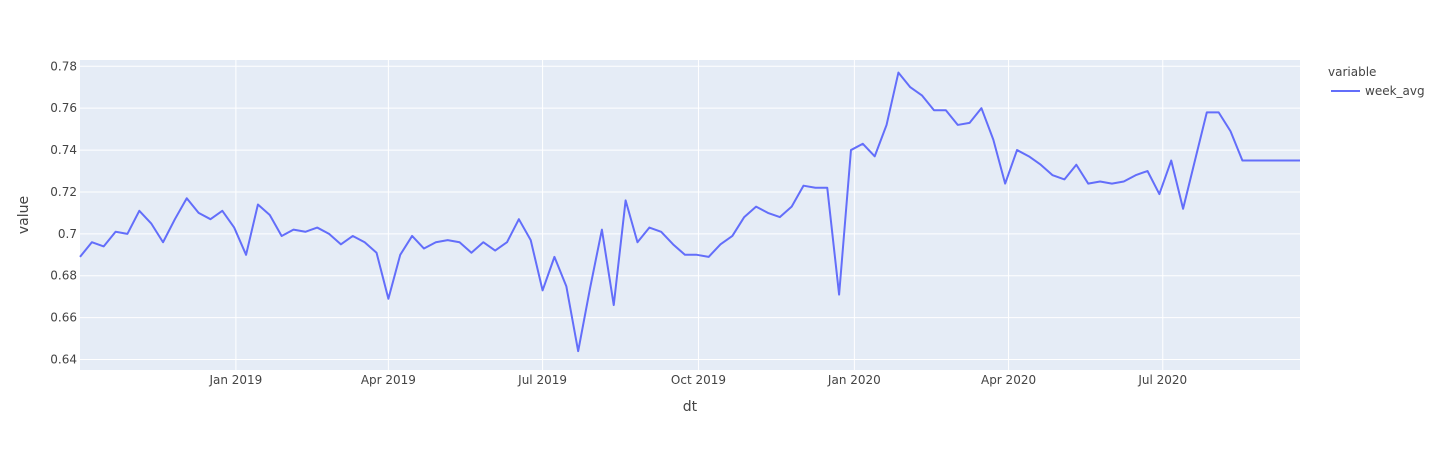 This screenshot has width=1443, height=450. Describe the element at coordinates (63, 108) in the screenshot. I see `y-tick-label: 0.76` at that location.